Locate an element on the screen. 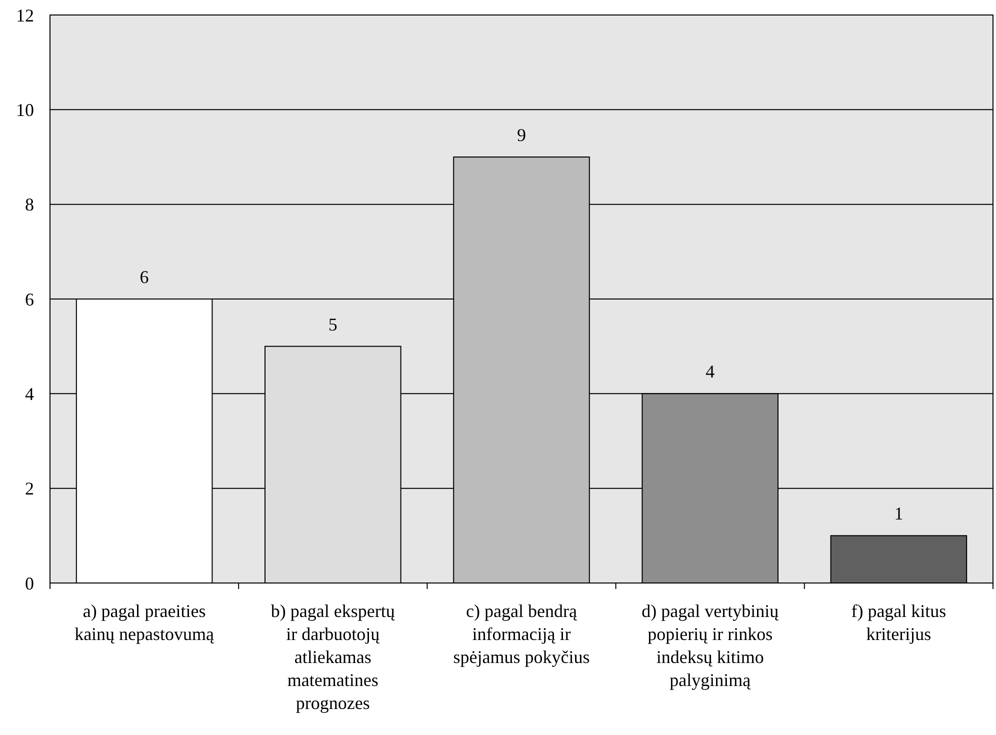 This screenshot has height=735, width=996. data-label: 1 is located at coordinates (899, 514).